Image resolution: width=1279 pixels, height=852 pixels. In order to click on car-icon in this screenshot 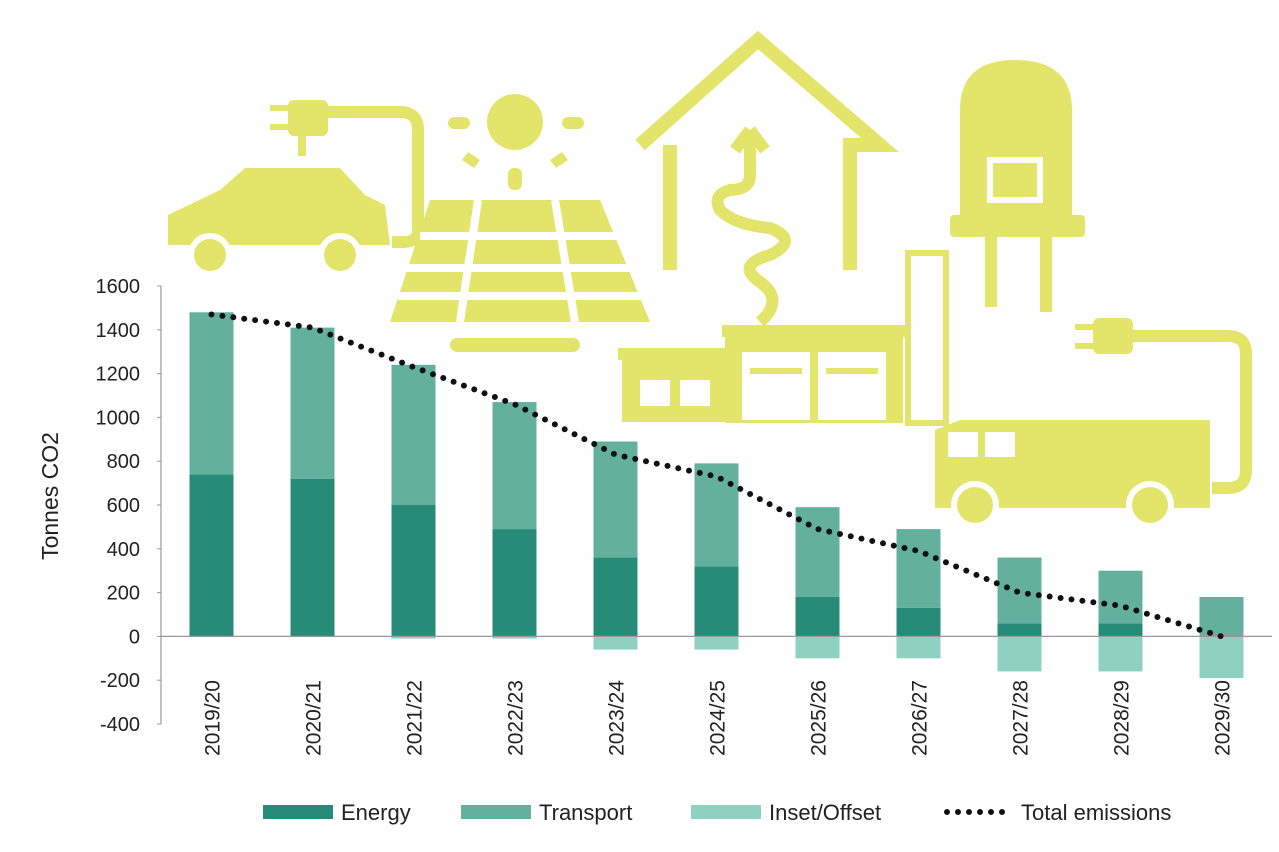, I will do `click(279, 206)`.